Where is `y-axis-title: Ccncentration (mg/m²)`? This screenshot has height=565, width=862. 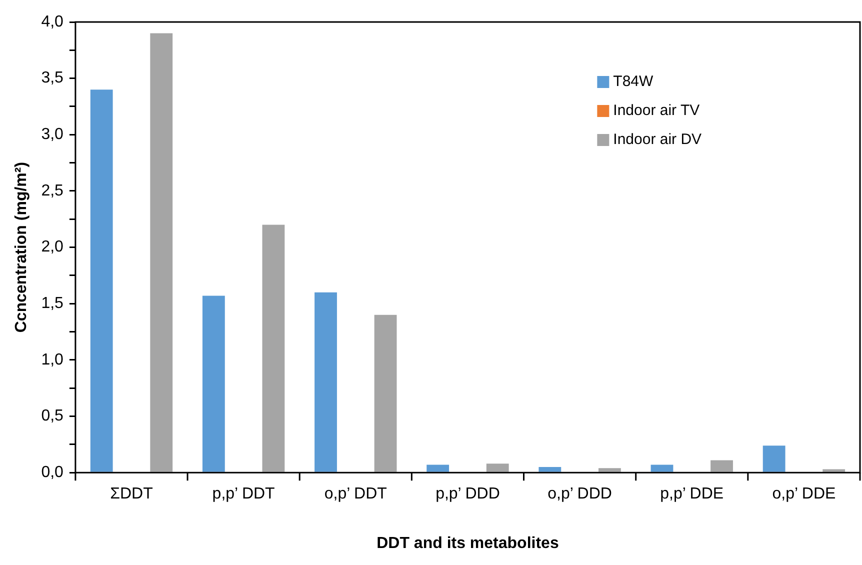
y-axis-title: Ccncentration (mg/m²) is located at coordinates (21, 247).